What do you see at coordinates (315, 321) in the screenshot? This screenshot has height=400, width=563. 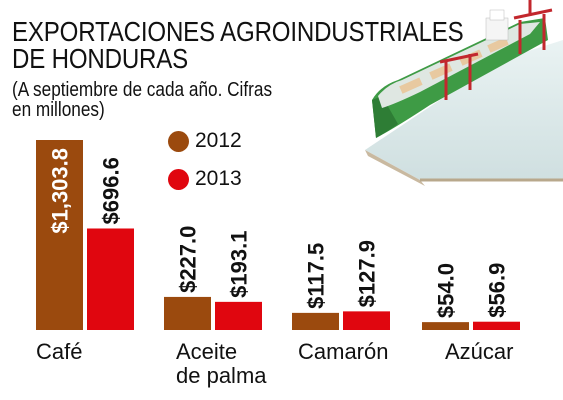 I see `bar-camaron-2012` at bounding box center [315, 321].